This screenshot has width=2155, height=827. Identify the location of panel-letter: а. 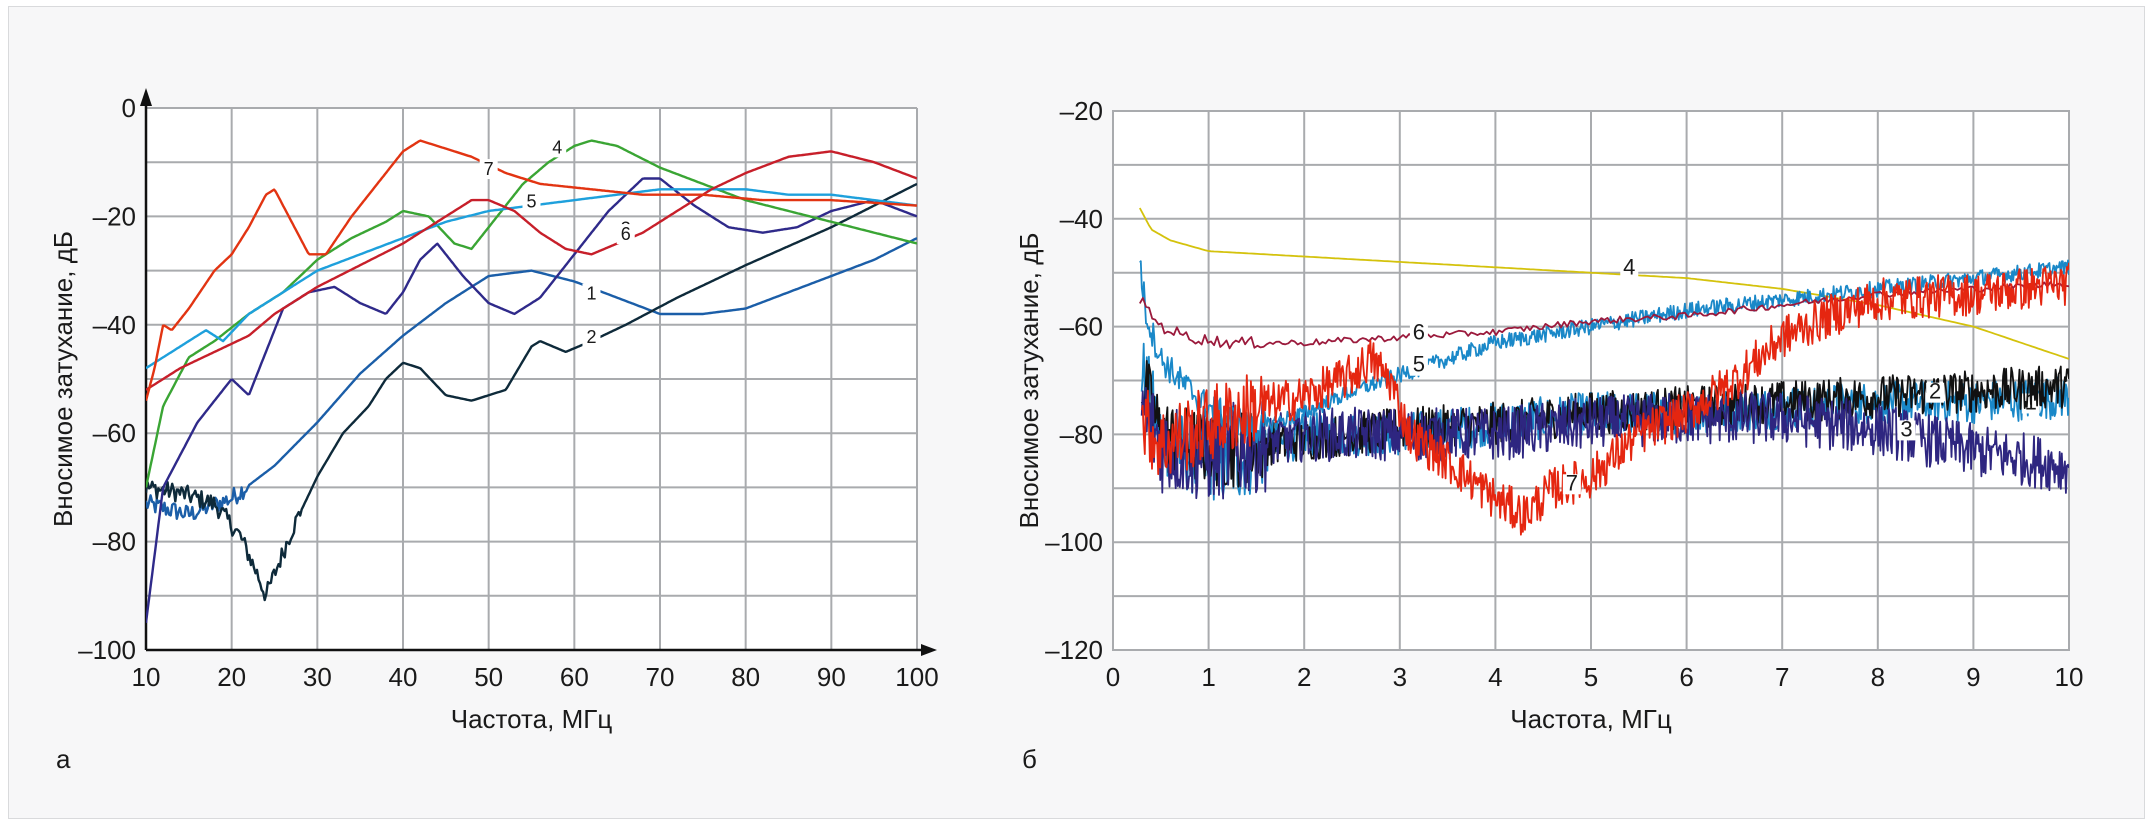
(63, 759).